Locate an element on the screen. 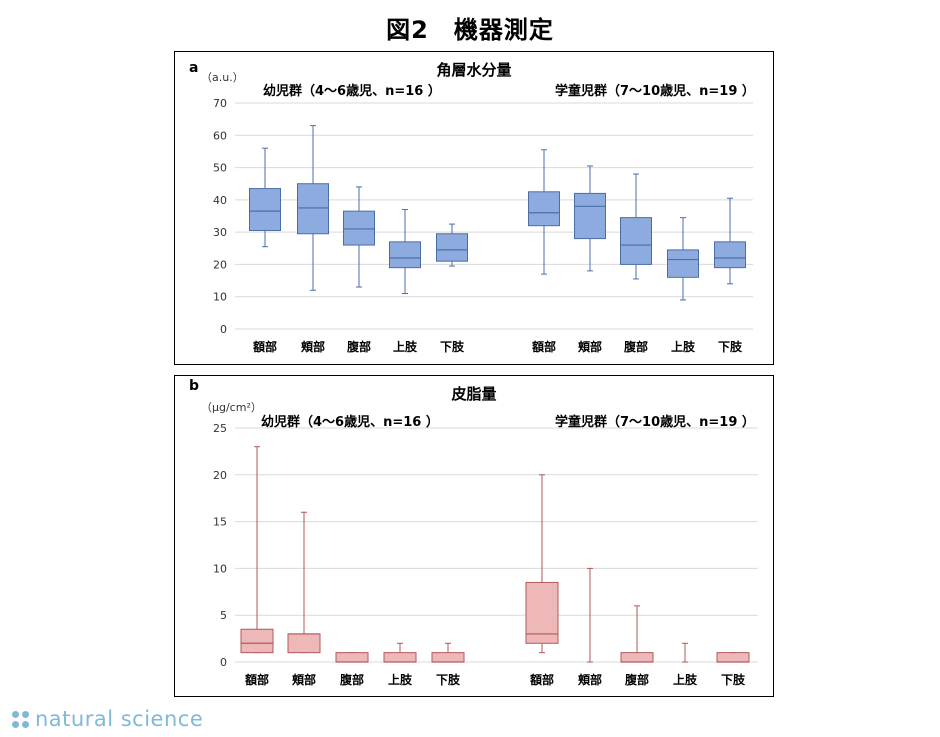 The width and height of the screenshot is (940, 737). brand-logo: natural science is located at coordinates (107, 719).